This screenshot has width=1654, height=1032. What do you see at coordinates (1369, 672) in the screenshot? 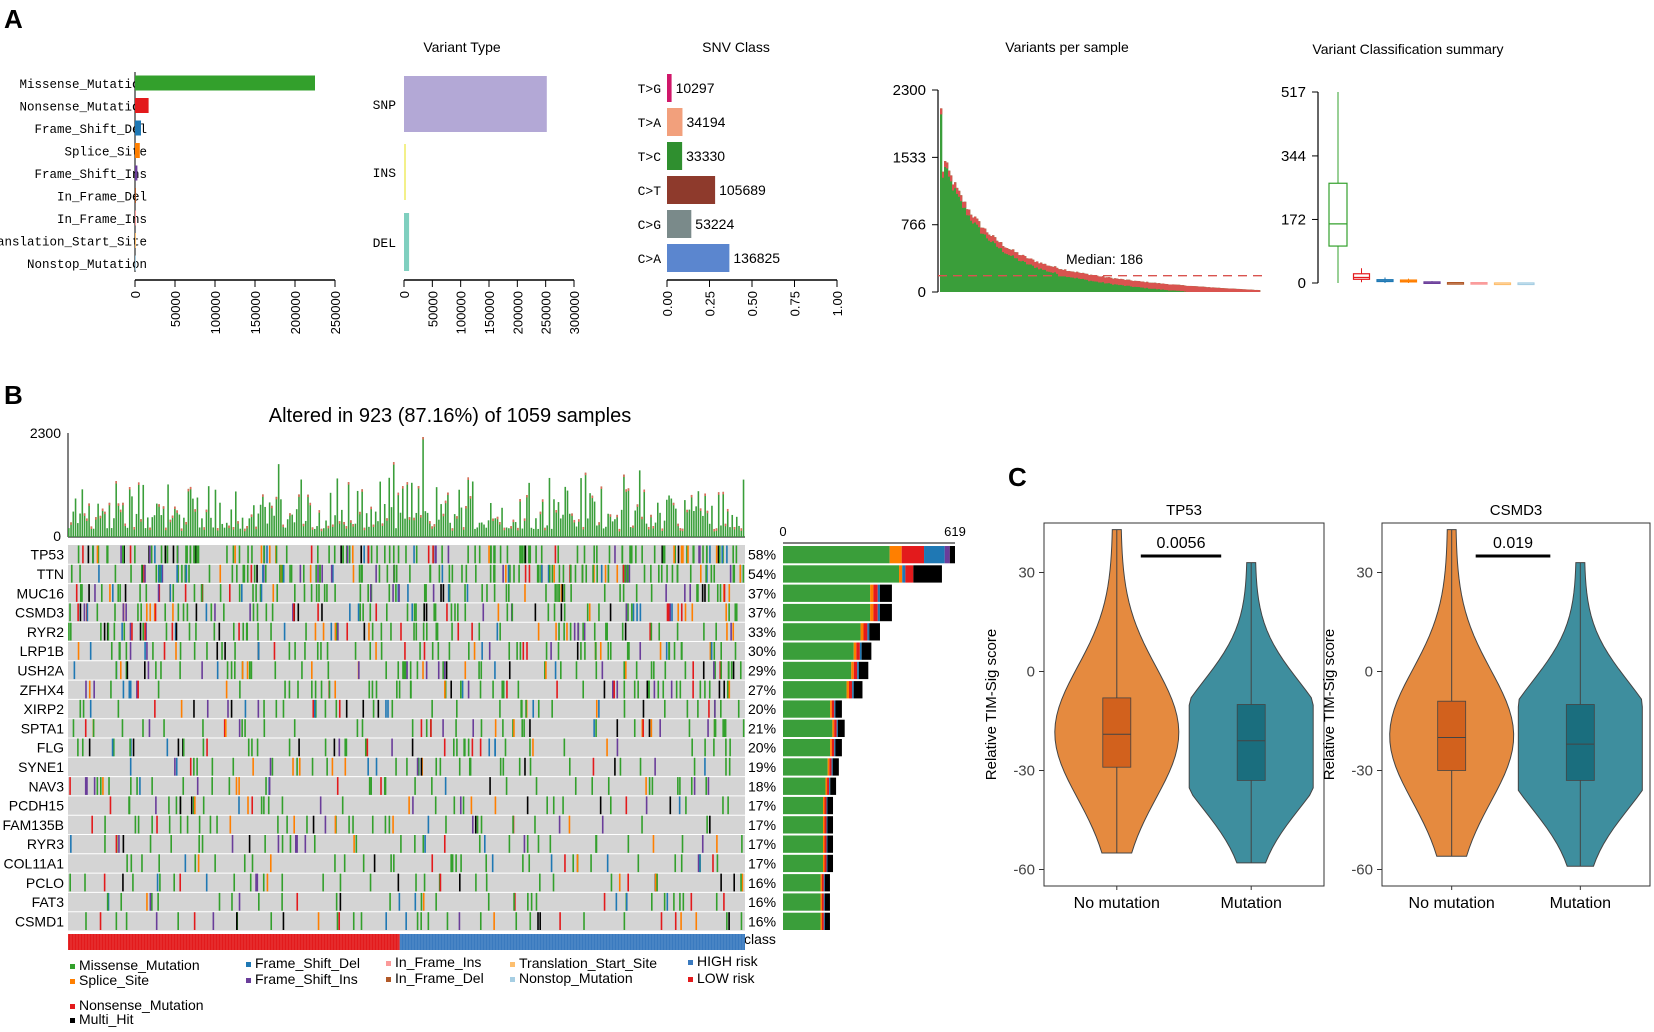
I see `violin-y-tick-label: 0` at bounding box center [1369, 672].